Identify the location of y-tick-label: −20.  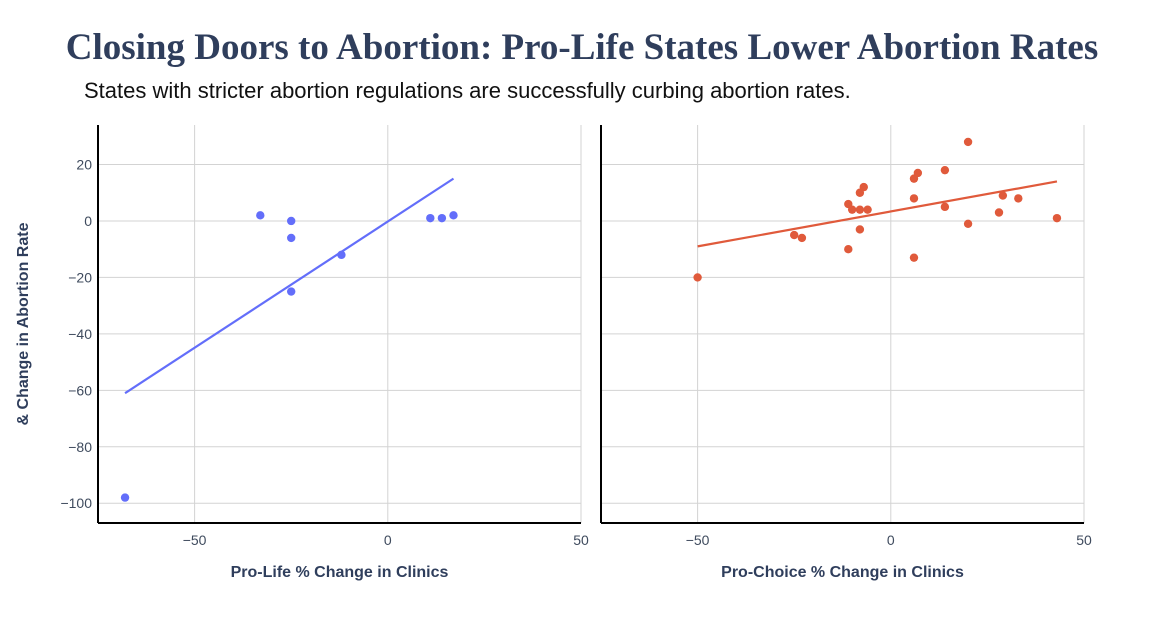
(80, 277).